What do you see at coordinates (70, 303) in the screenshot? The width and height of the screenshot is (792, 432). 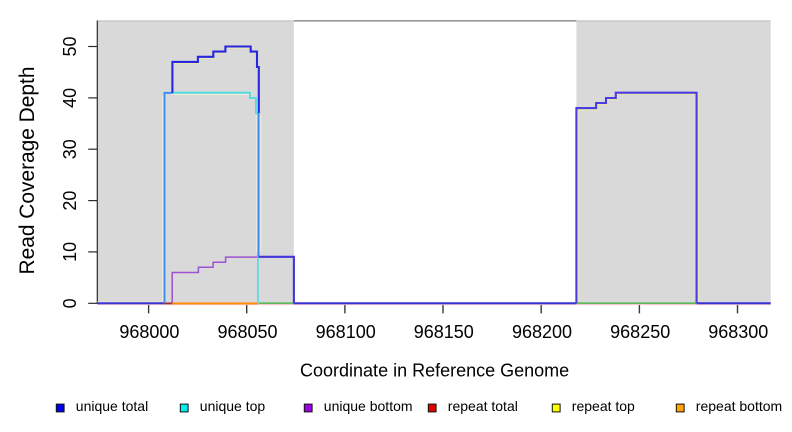 I see `svg-text: 0` at bounding box center [70, 303].